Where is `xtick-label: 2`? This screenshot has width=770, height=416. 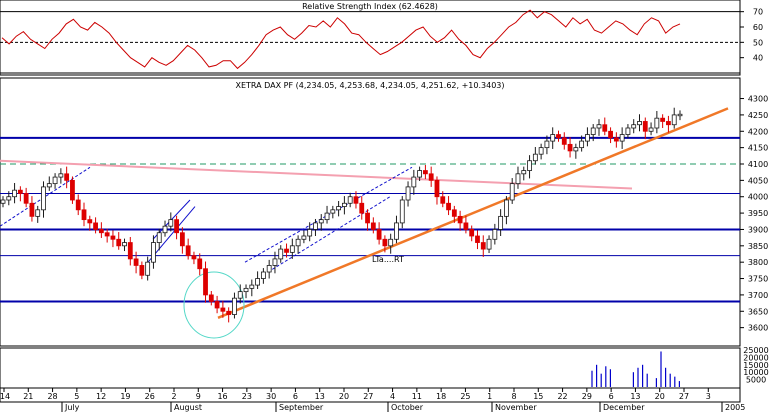 xtick-label: 2 is located at coordinates (173, 396).